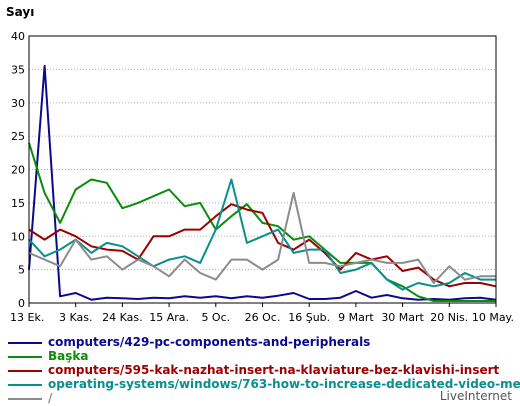 The height and width of the screenshot is (406, 520). Describe the element at coordinates (493, 317) in the screenshot. I see `x-tick-label: 10 May.` at that location.